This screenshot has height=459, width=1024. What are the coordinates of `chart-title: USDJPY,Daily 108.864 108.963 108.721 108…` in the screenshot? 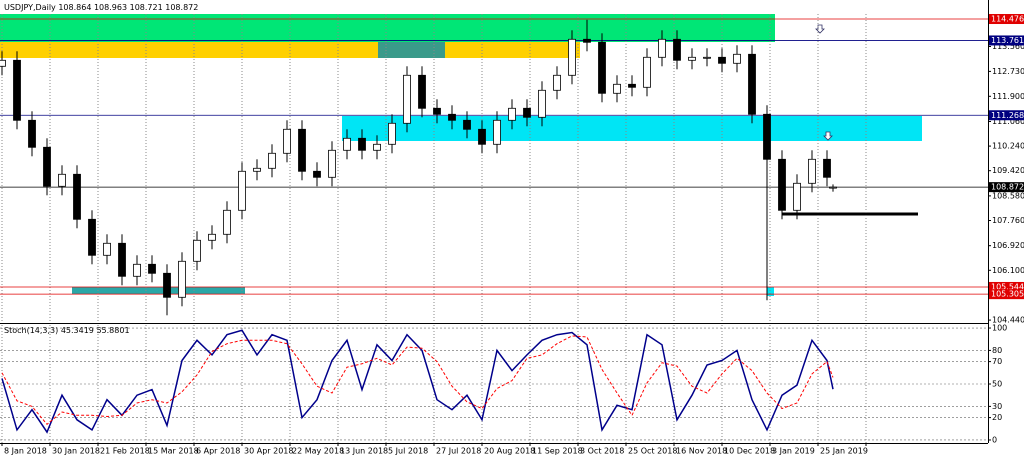 It's located at (101, 7).